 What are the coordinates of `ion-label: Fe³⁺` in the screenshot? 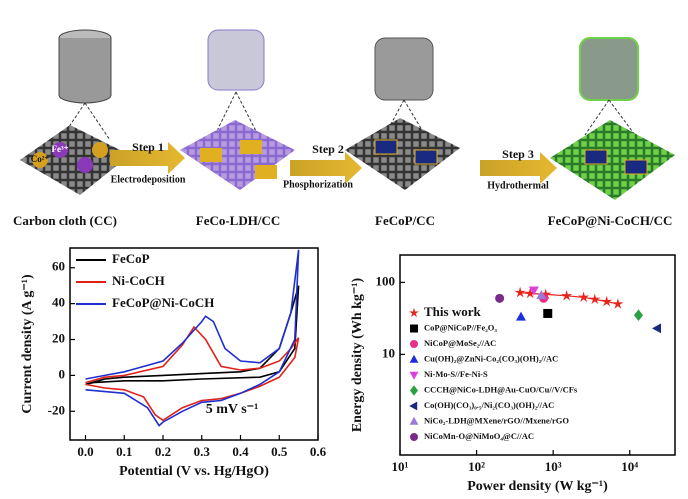 It's located at (60, 149).